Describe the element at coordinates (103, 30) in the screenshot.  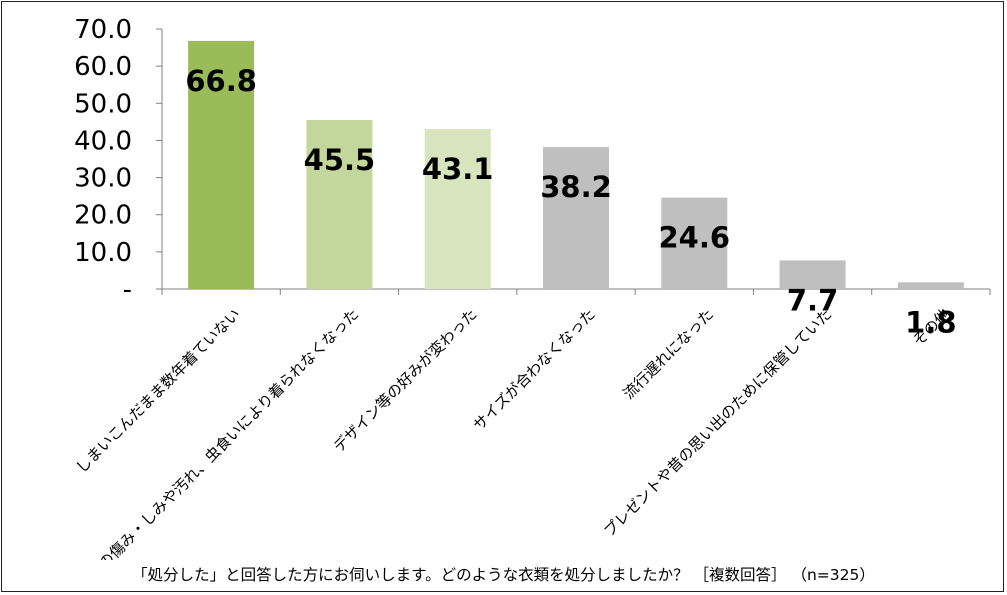
I see `y-tick-label: 70.0` at that location.